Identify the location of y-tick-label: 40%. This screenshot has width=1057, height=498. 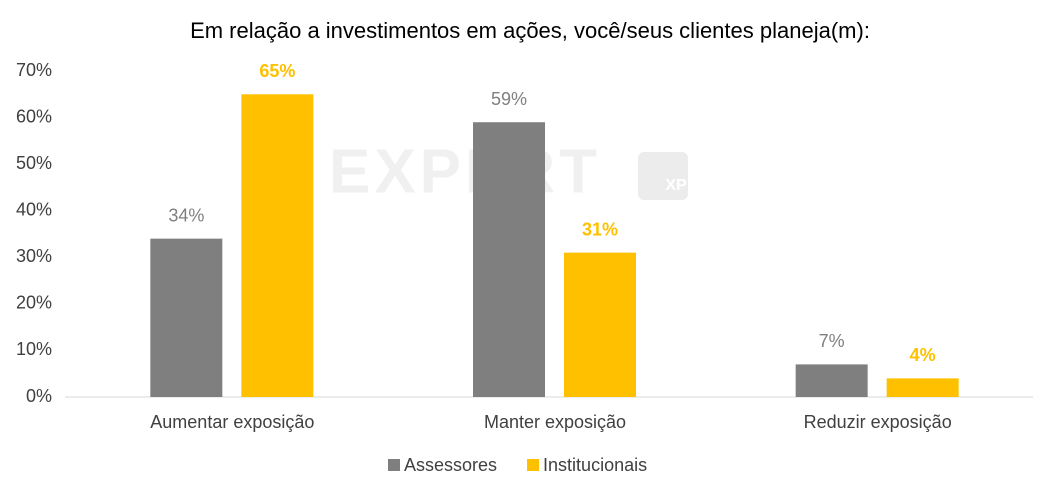
(34, 209).